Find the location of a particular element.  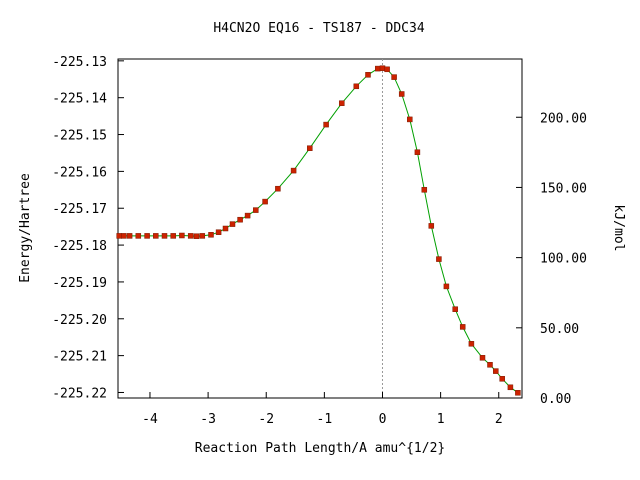

x-axis-label: Reaction Path Length/A amu^{1/2} is located at coordinates (320, 448).